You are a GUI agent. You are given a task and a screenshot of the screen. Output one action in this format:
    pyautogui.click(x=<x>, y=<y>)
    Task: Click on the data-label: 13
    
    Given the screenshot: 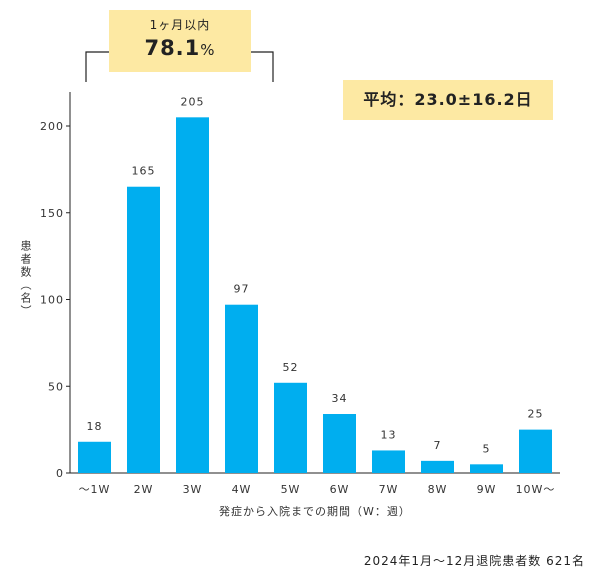 What is the action you would take?
    pyautogui.click(x=389, y=434)
    